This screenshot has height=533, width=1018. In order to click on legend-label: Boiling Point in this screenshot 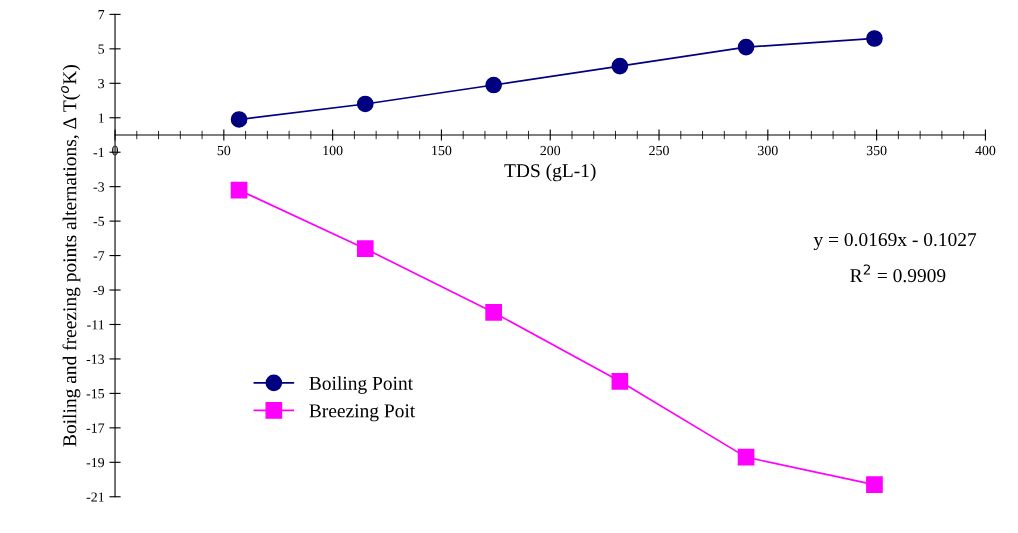, I will do `click(361, 385)`.